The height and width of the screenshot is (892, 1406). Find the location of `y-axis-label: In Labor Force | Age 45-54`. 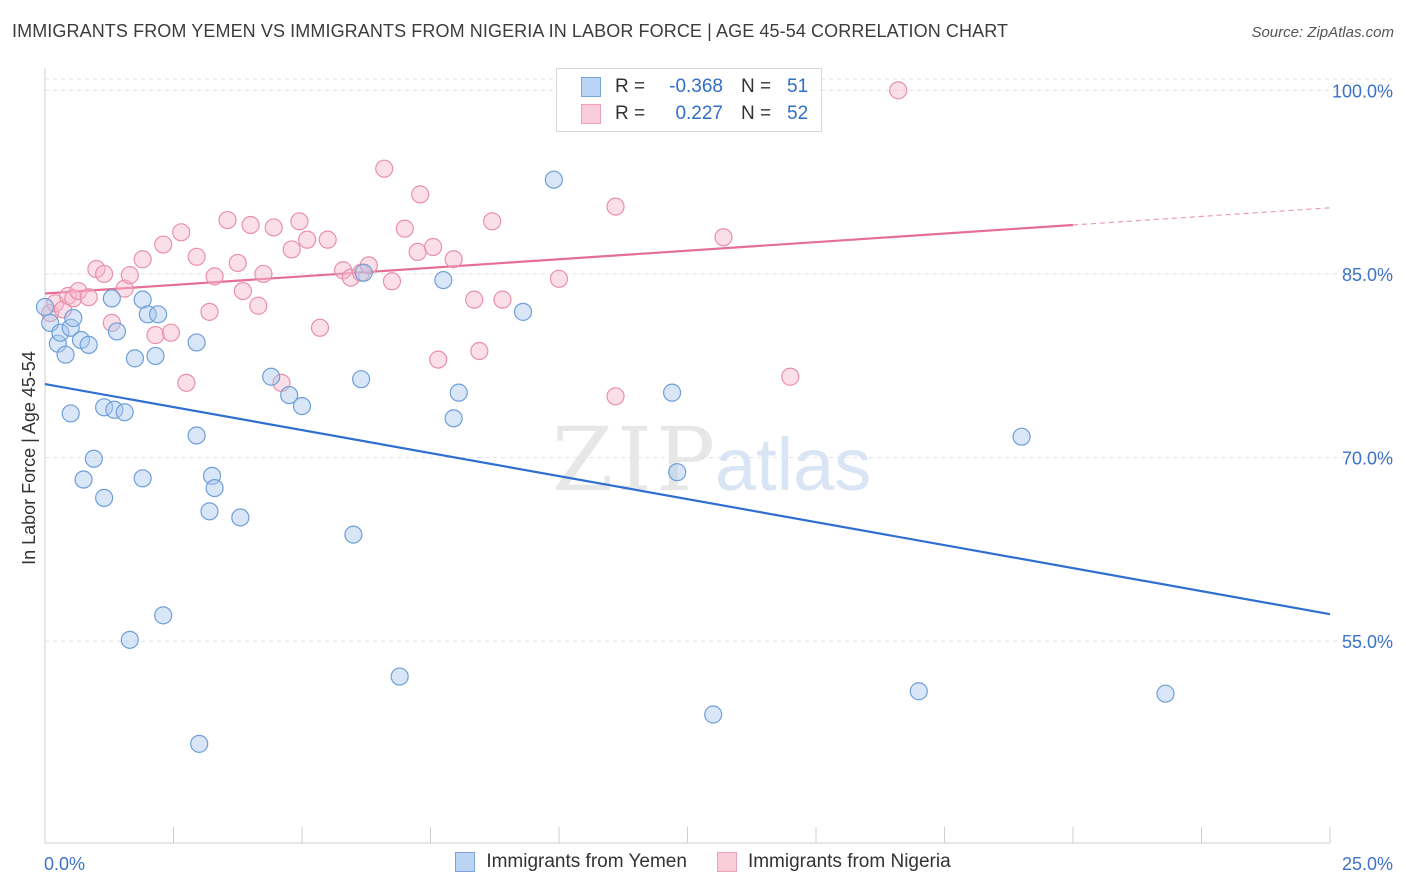

y-axis-label: In Labor Force | Age 45-54 is located at coordinates (29, 458).